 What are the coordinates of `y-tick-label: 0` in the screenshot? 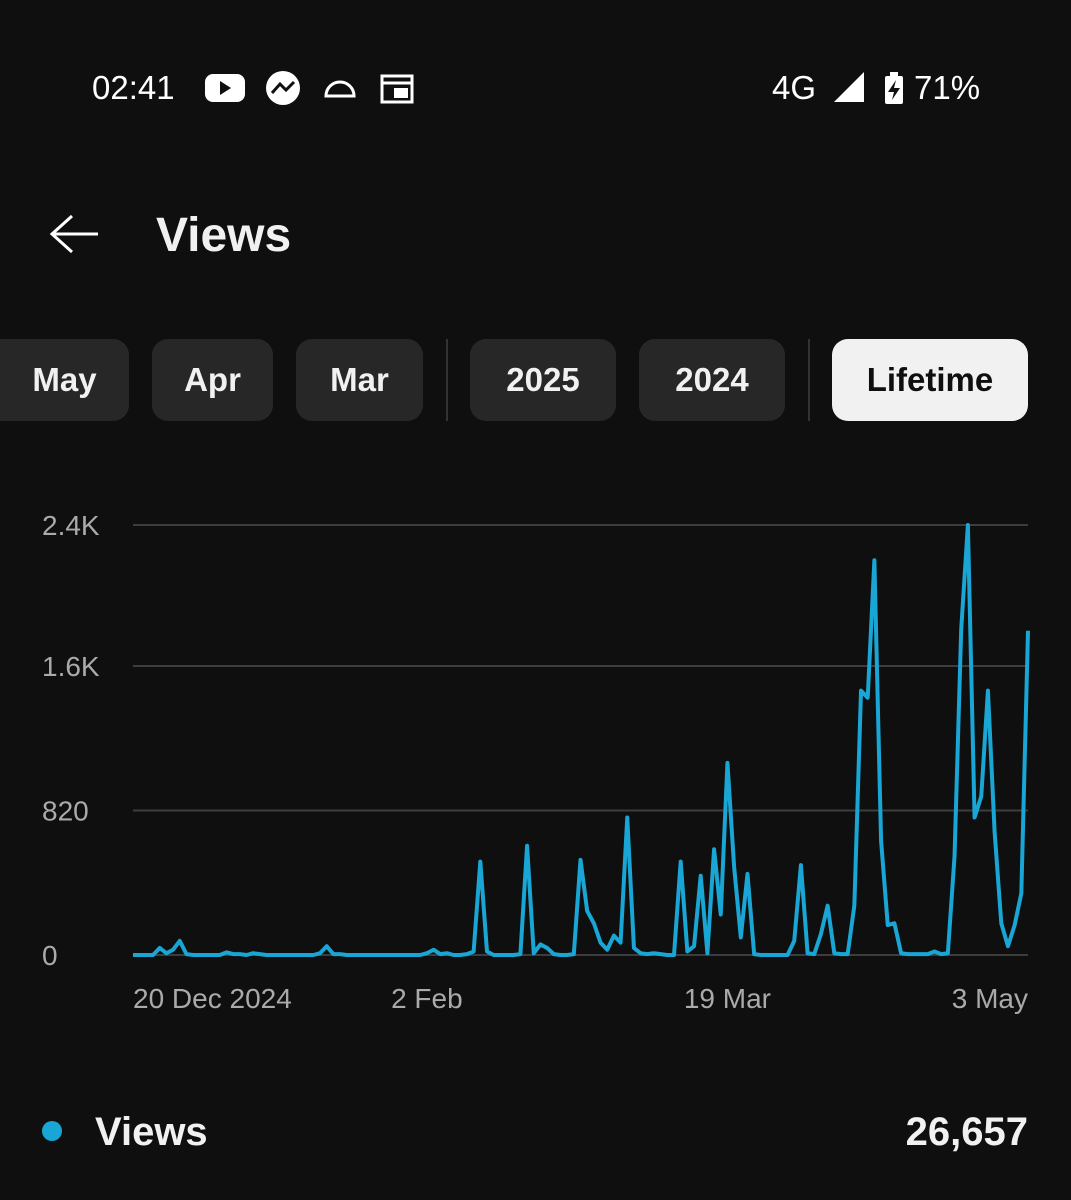 It's located at (50, 955).